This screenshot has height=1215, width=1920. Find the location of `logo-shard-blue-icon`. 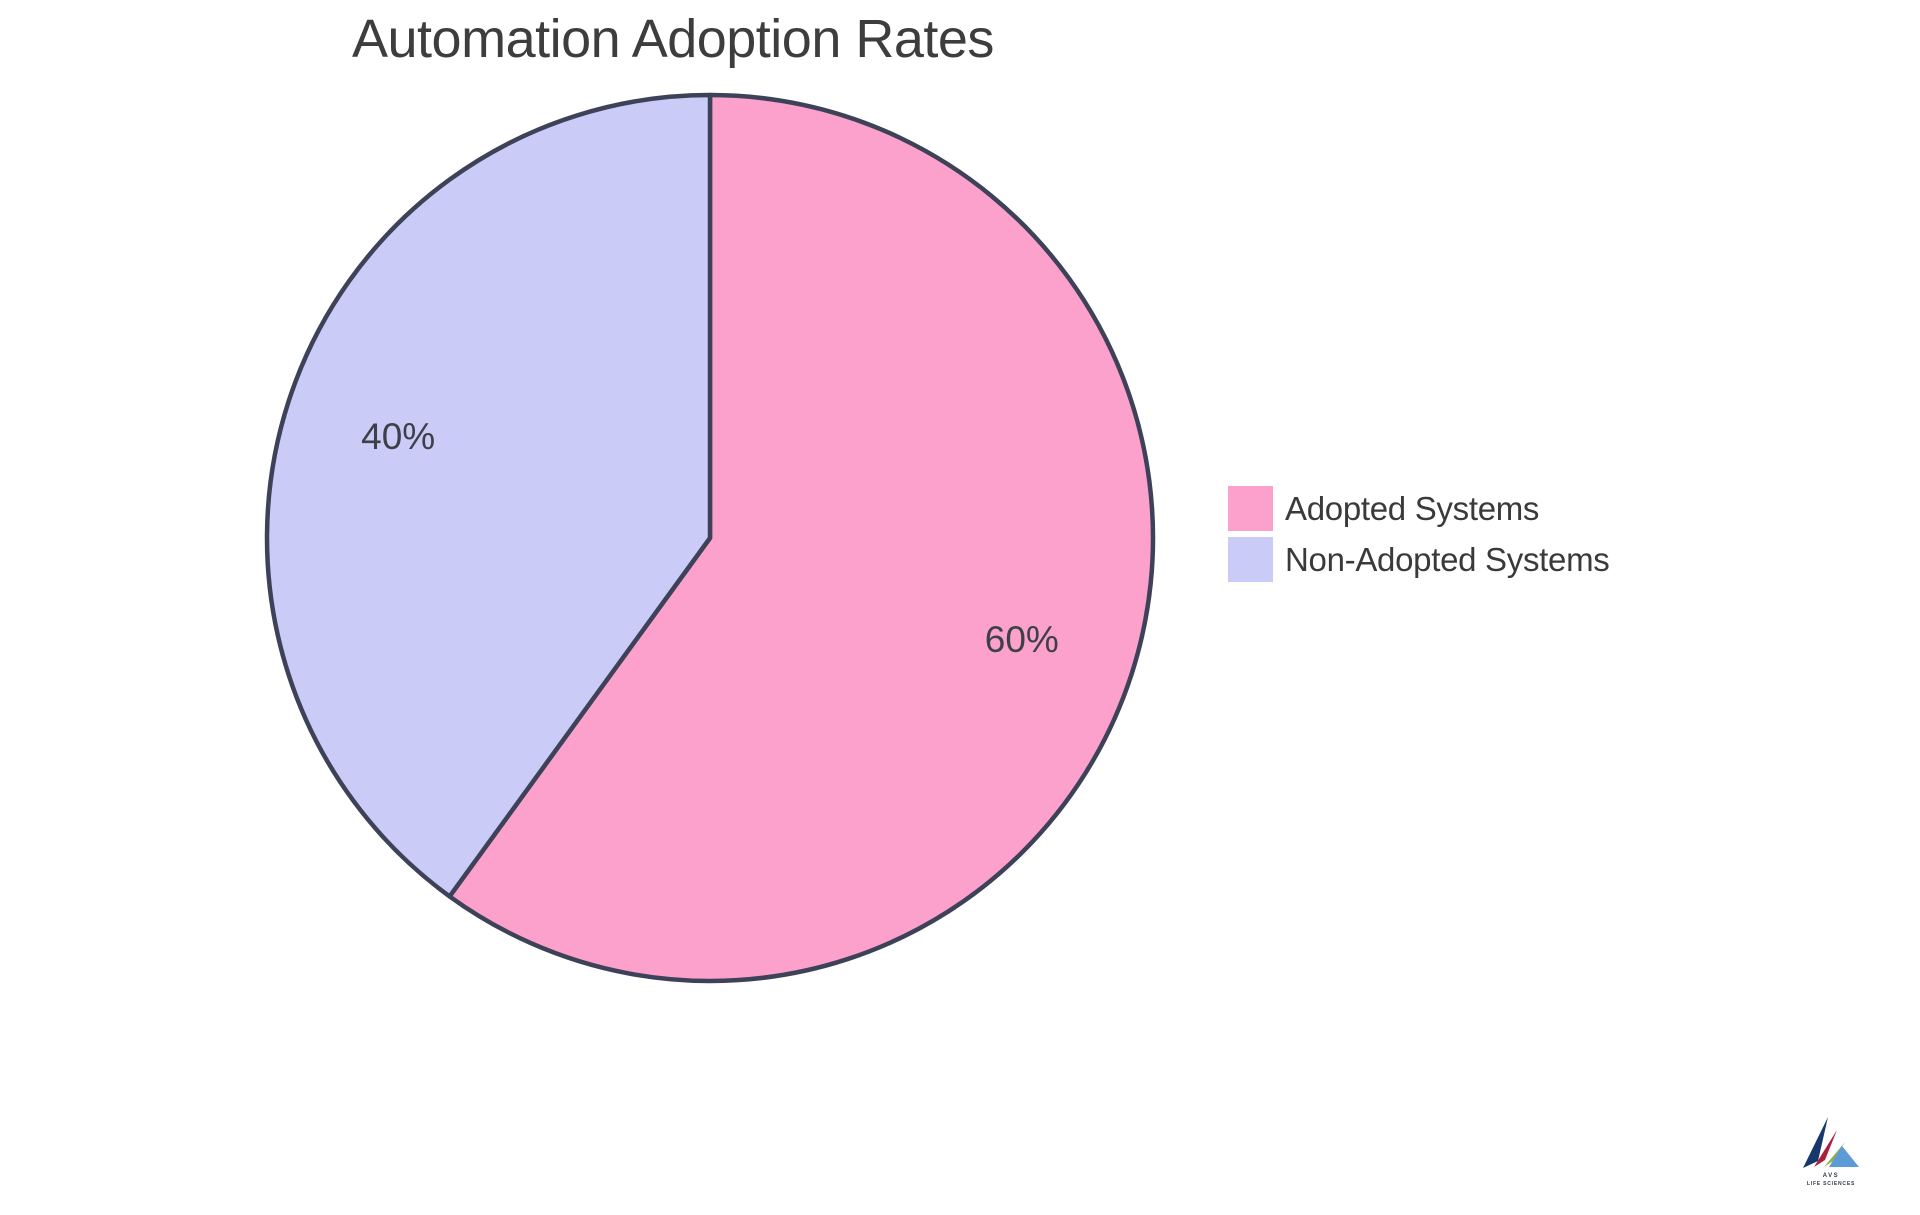

logo-shard-blue-icon is located at coordinates (1844, 1156).